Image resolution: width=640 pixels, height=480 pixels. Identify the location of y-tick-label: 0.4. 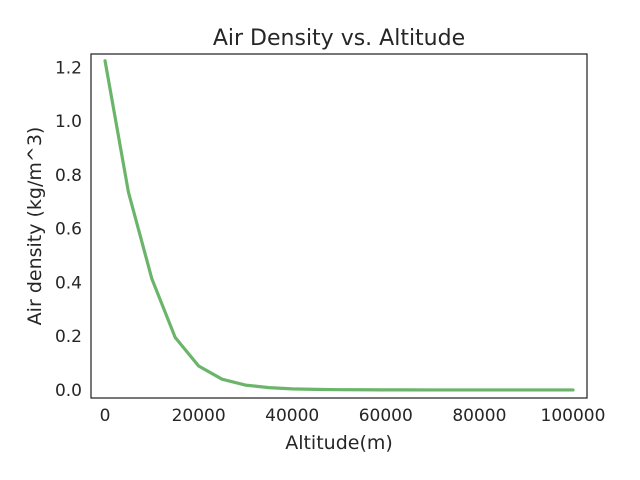
(68, 283).